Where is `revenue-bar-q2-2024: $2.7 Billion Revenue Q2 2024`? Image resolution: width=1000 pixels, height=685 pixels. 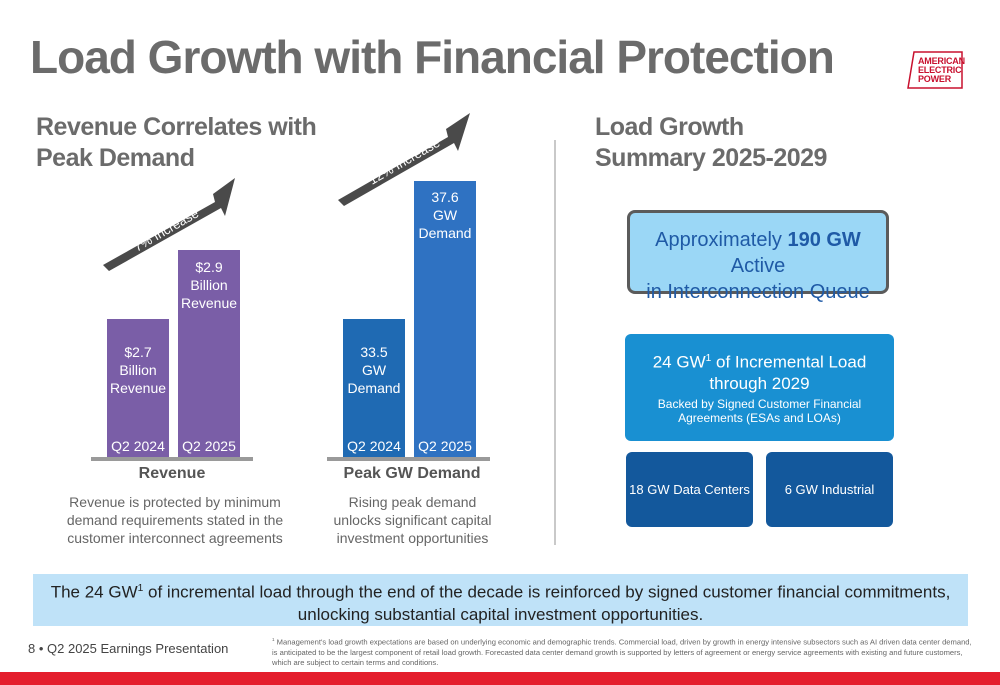 revenue-bar-q2-2024: $2.7 Billion Revenue Q2 2024 is located at coordinates (138, 388).